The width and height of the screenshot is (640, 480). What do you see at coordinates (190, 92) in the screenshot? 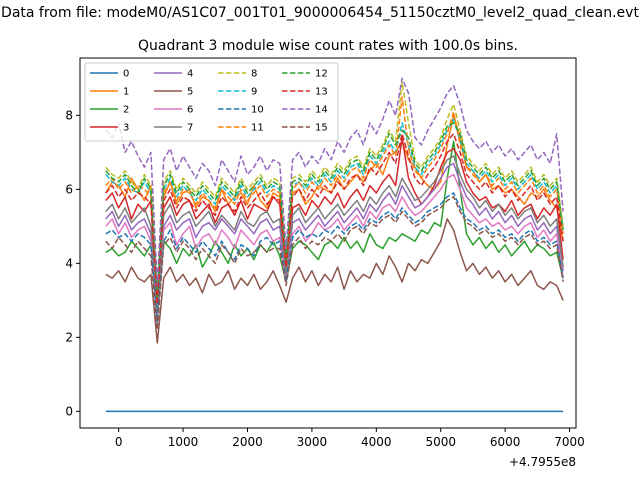
I see `legend-label-5: 5` at bounding box center [190, 92].